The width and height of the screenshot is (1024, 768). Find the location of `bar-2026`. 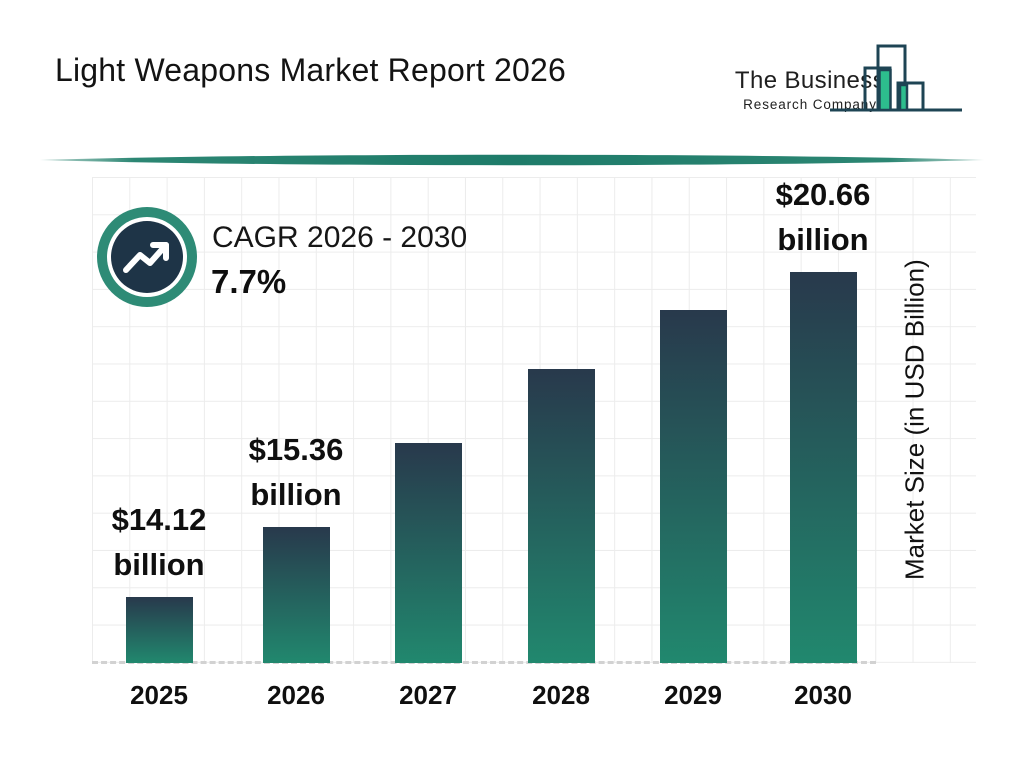

bar-2026 is located at coordinates (296, 595).